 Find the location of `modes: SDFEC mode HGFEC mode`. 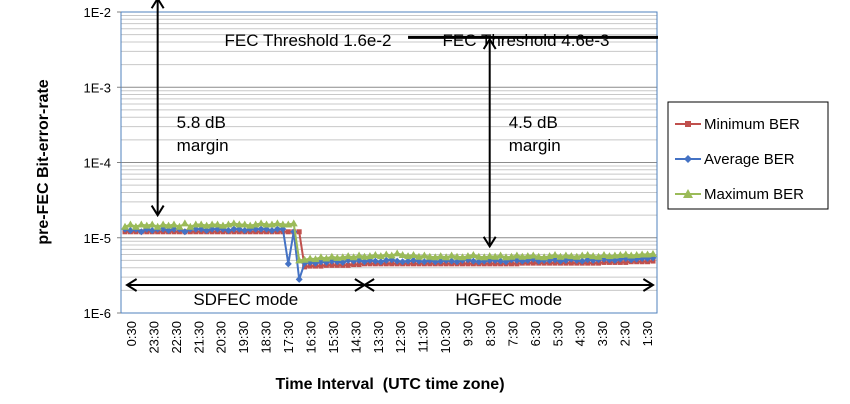

modes: SDFEC mode HGFEC mode is located at coordinates (390, 293).